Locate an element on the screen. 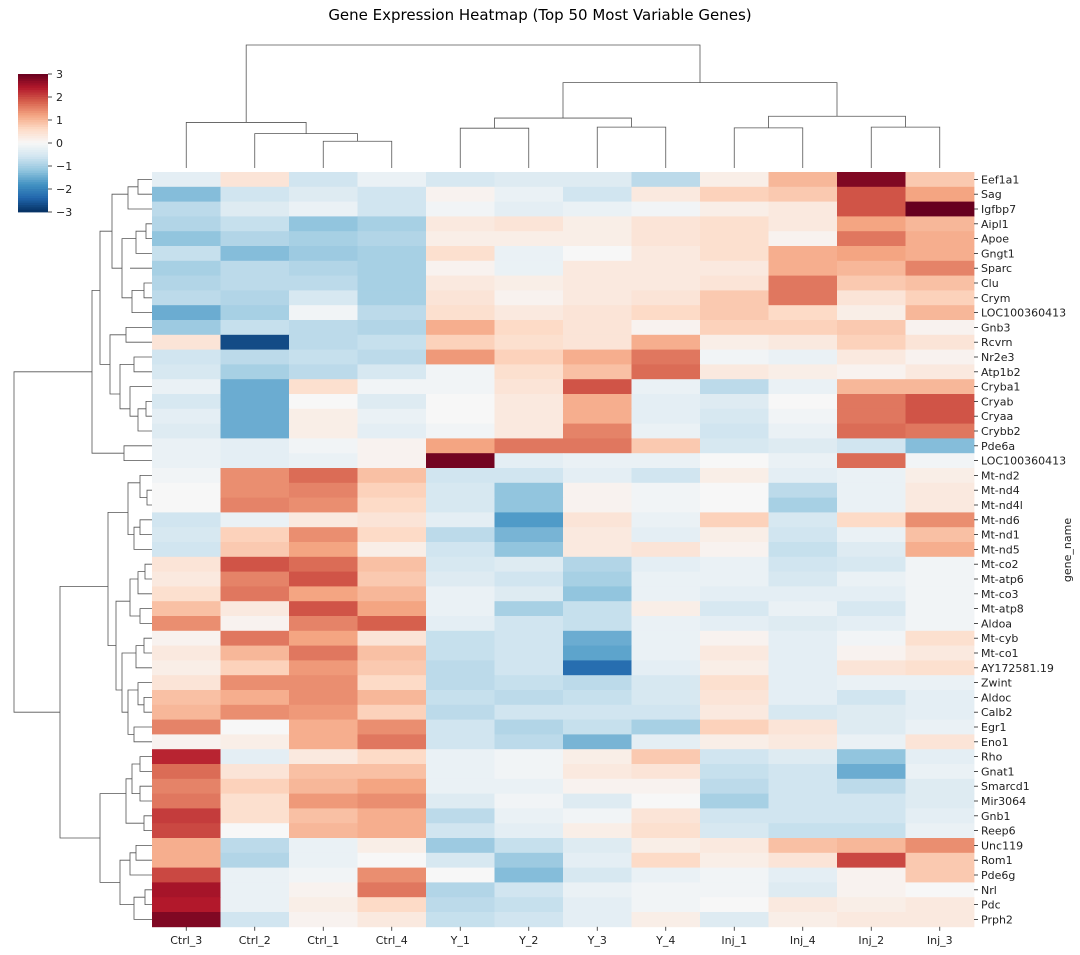  column-label: Inj_1 is located at coordinates (734, 940).